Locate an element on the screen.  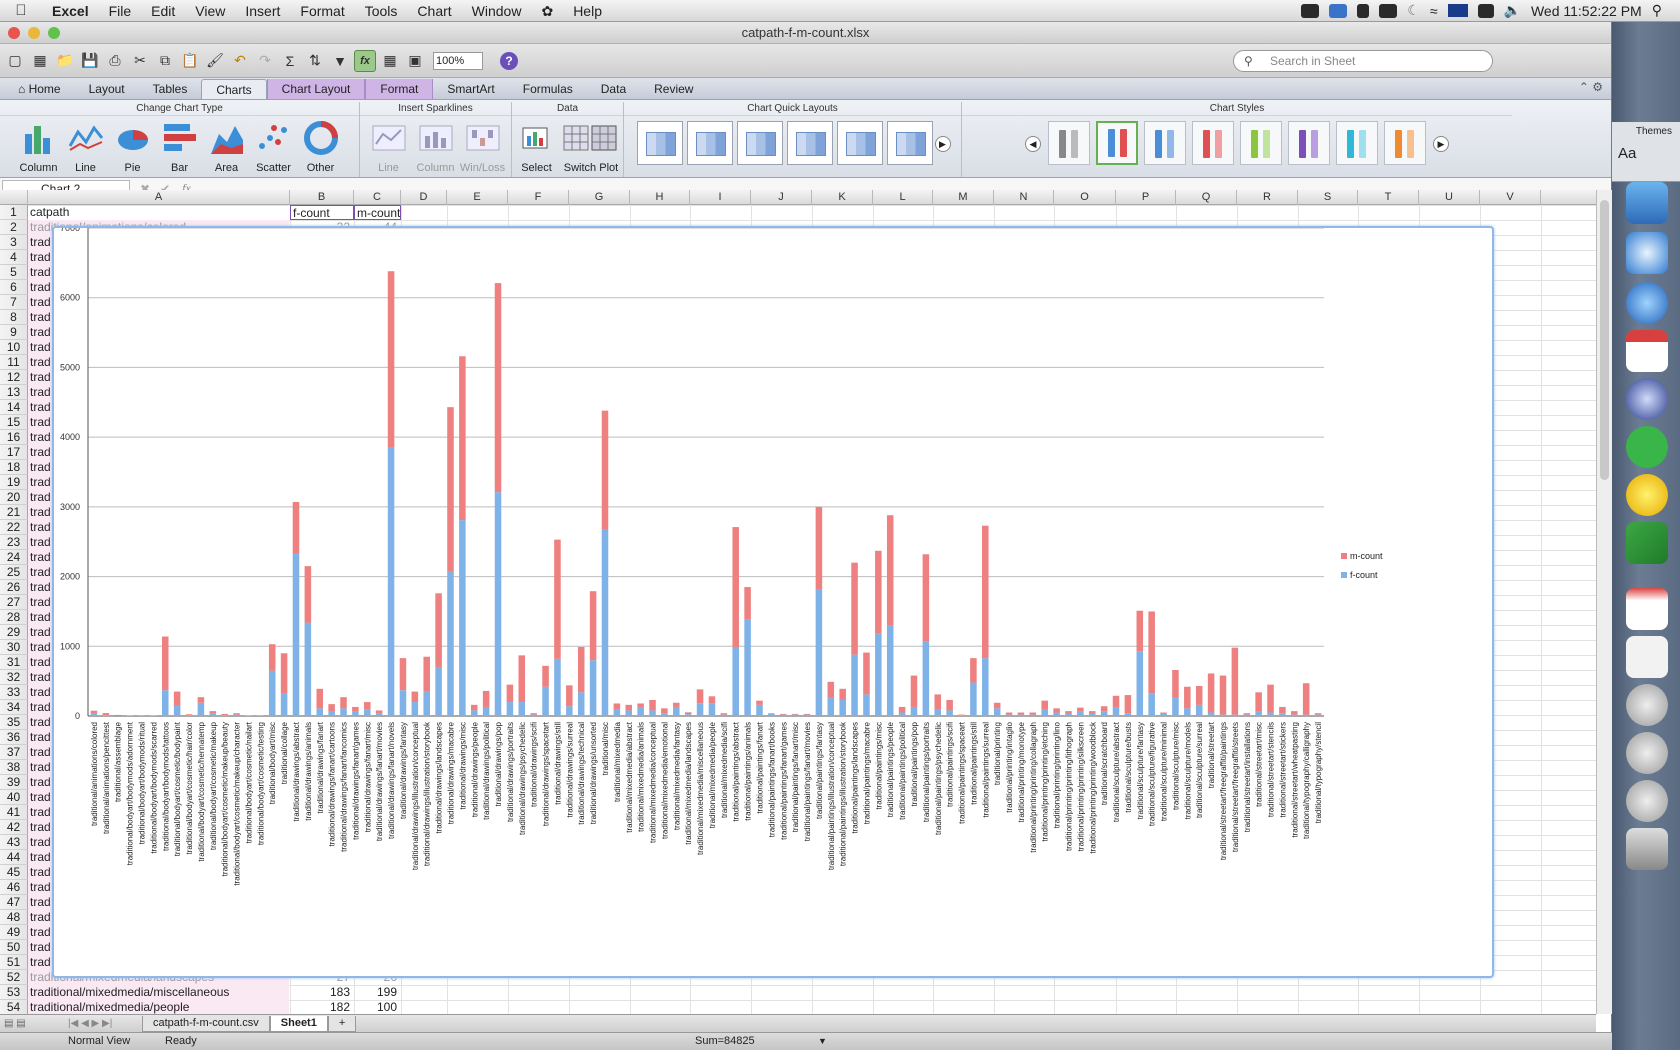
sort-icon: ⇅ is located at coordinates (315, 60).